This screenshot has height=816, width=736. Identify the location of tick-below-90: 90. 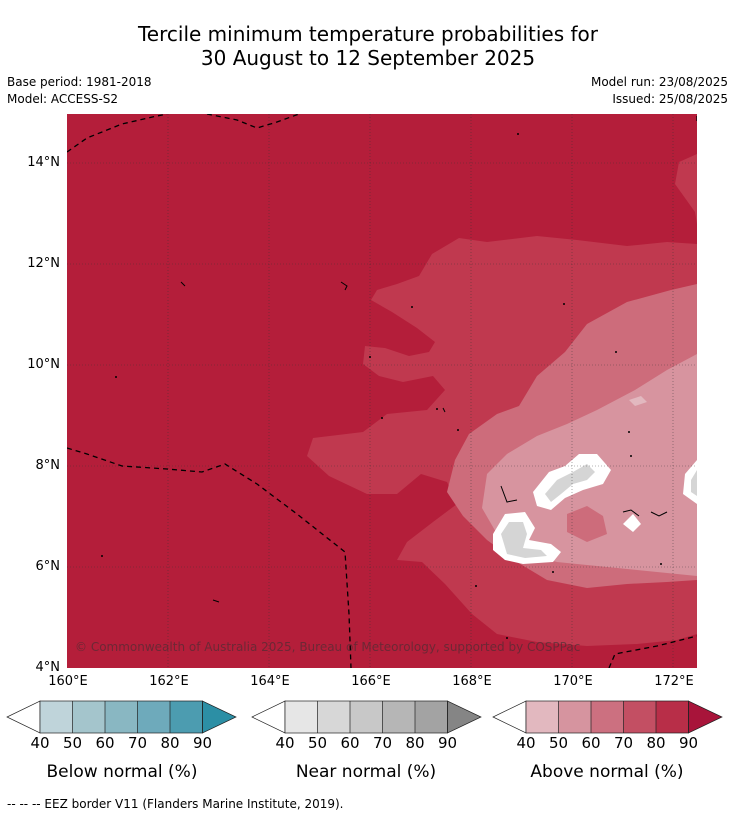
(202, 743).